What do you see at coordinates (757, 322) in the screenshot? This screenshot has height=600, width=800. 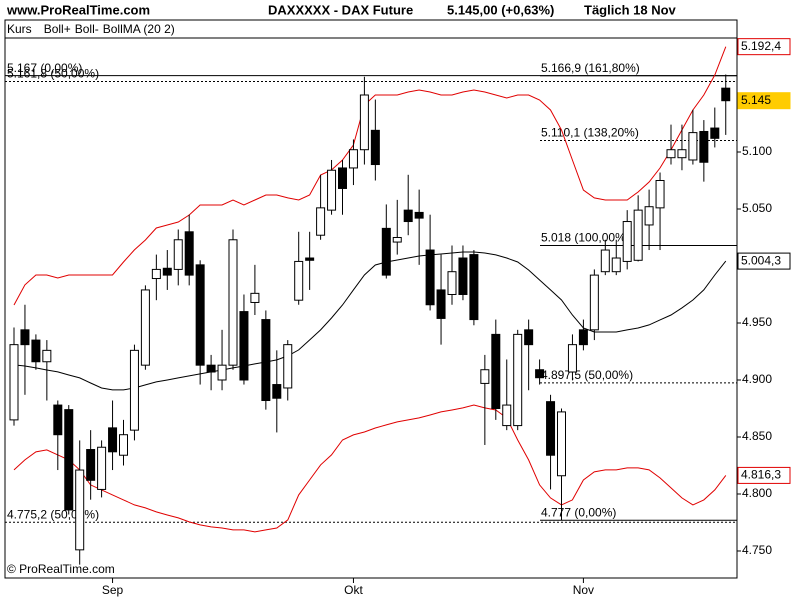 I see `y-tick-label: 4.950` at bounding box center [757, 322].